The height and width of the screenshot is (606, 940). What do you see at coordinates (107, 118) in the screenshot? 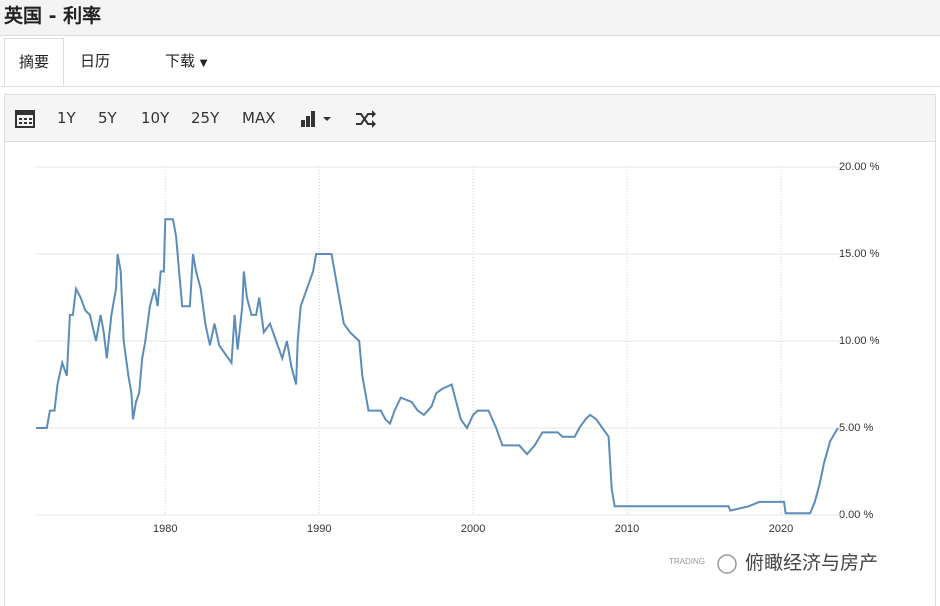
I see `range-button: 5Y` at bounding box center [107, 118].